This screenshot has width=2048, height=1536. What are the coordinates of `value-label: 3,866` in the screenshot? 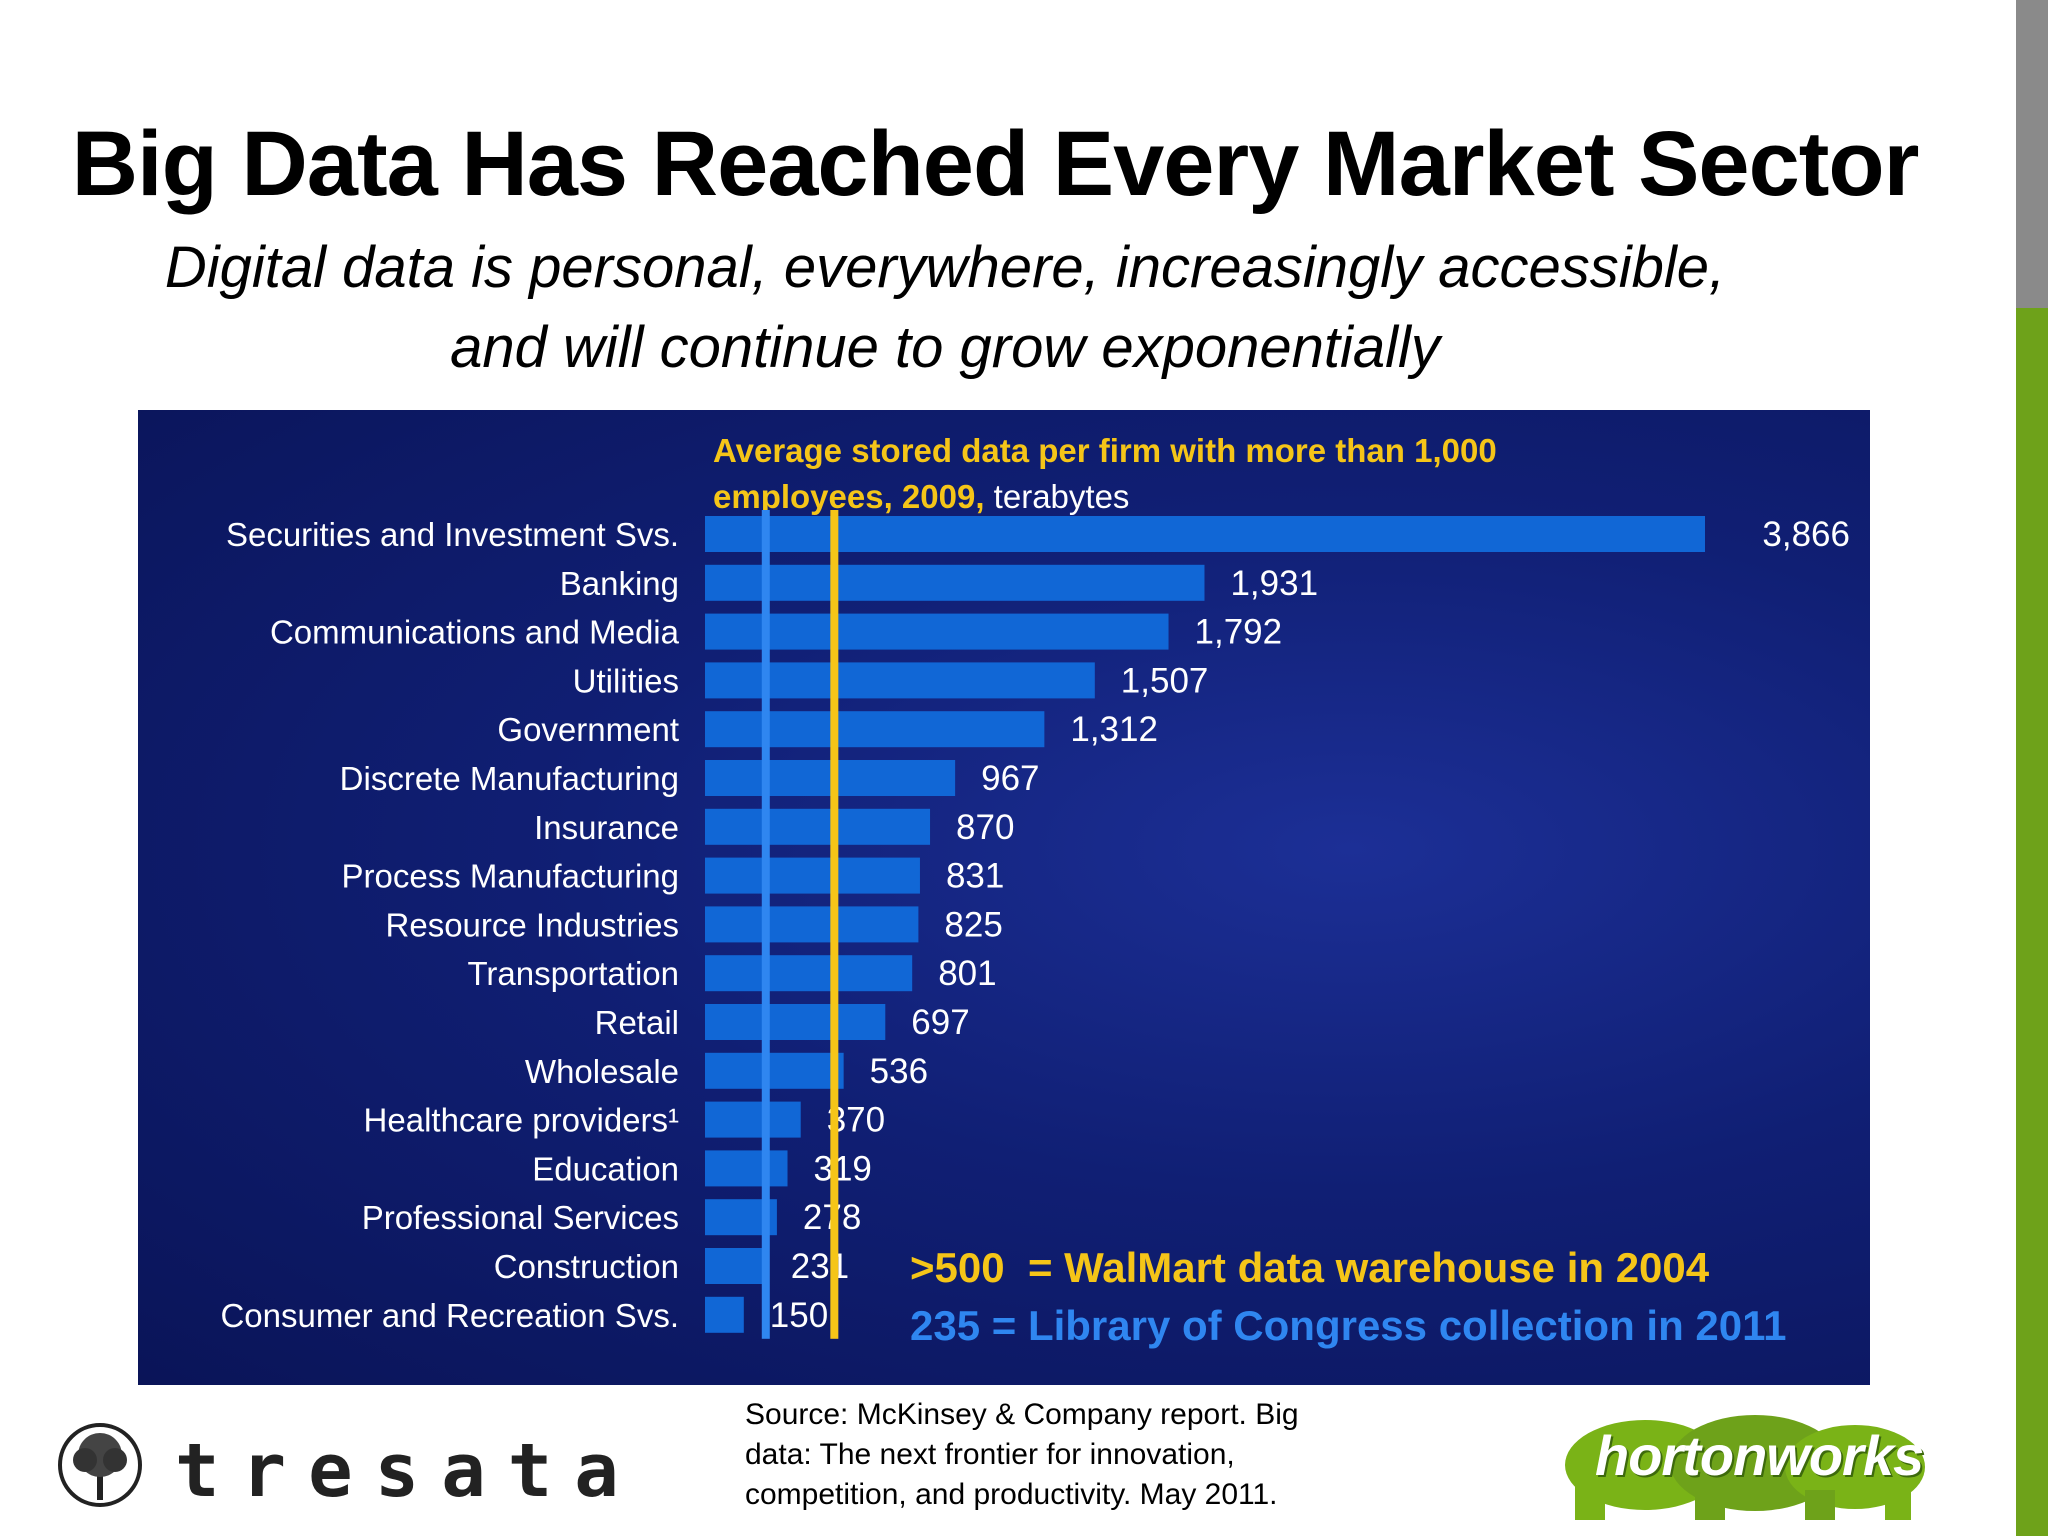 It's located at (1806, 534).